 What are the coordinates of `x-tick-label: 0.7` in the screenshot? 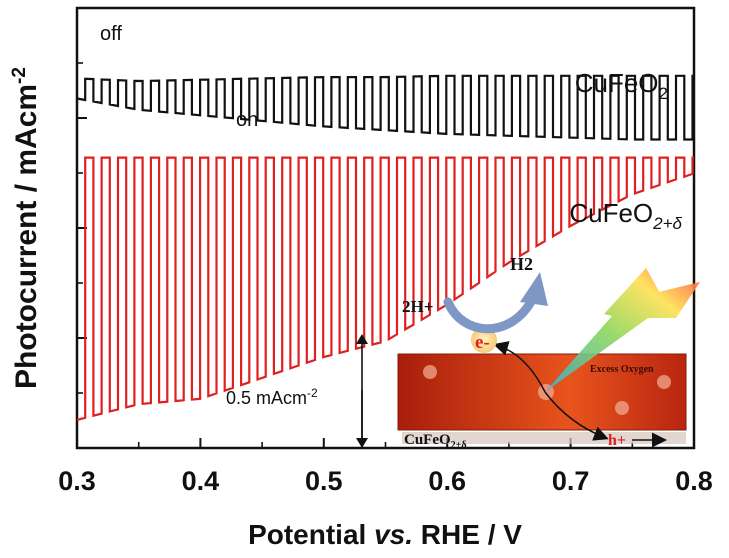 It's located at (571, 481).